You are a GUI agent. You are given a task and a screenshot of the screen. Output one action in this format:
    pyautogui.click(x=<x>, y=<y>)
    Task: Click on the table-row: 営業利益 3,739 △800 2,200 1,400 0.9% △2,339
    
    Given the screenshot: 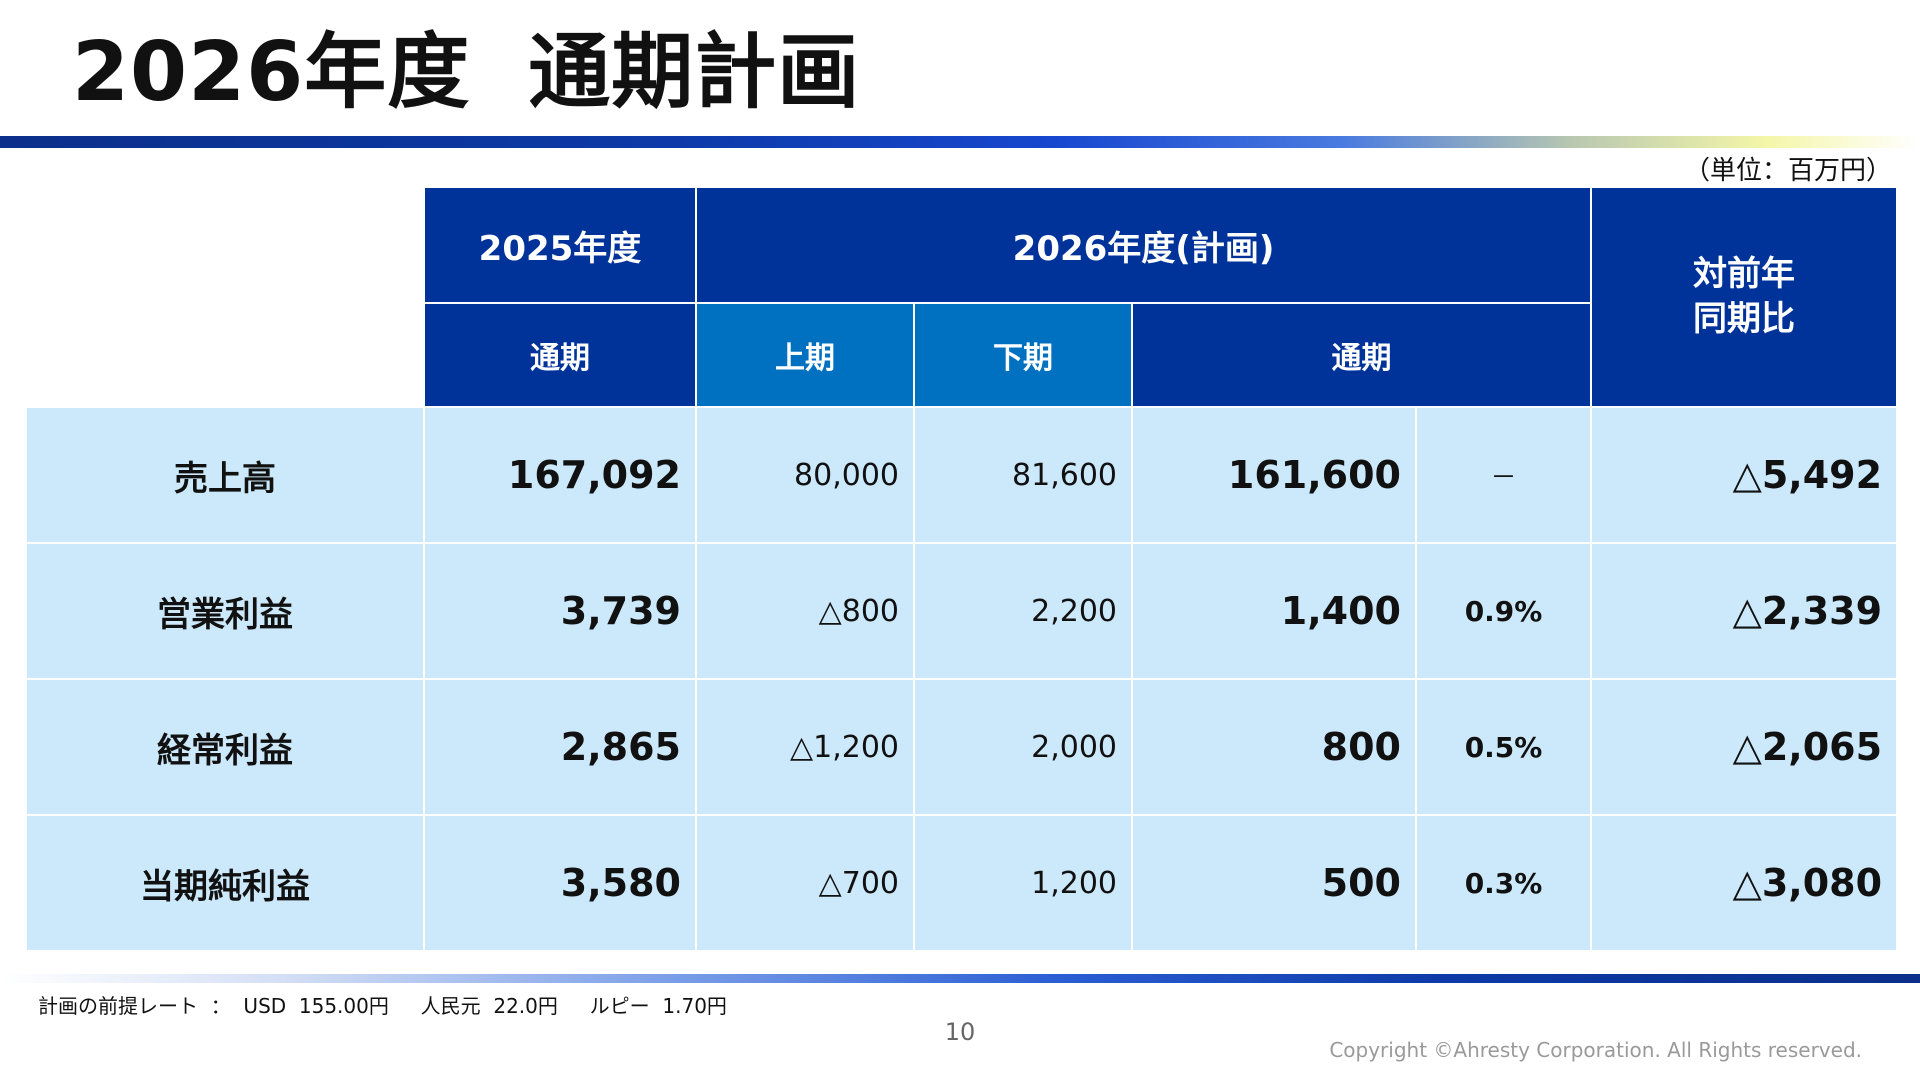 What is the action you would take?
    pyautogui.click(x=962, y=611)
    